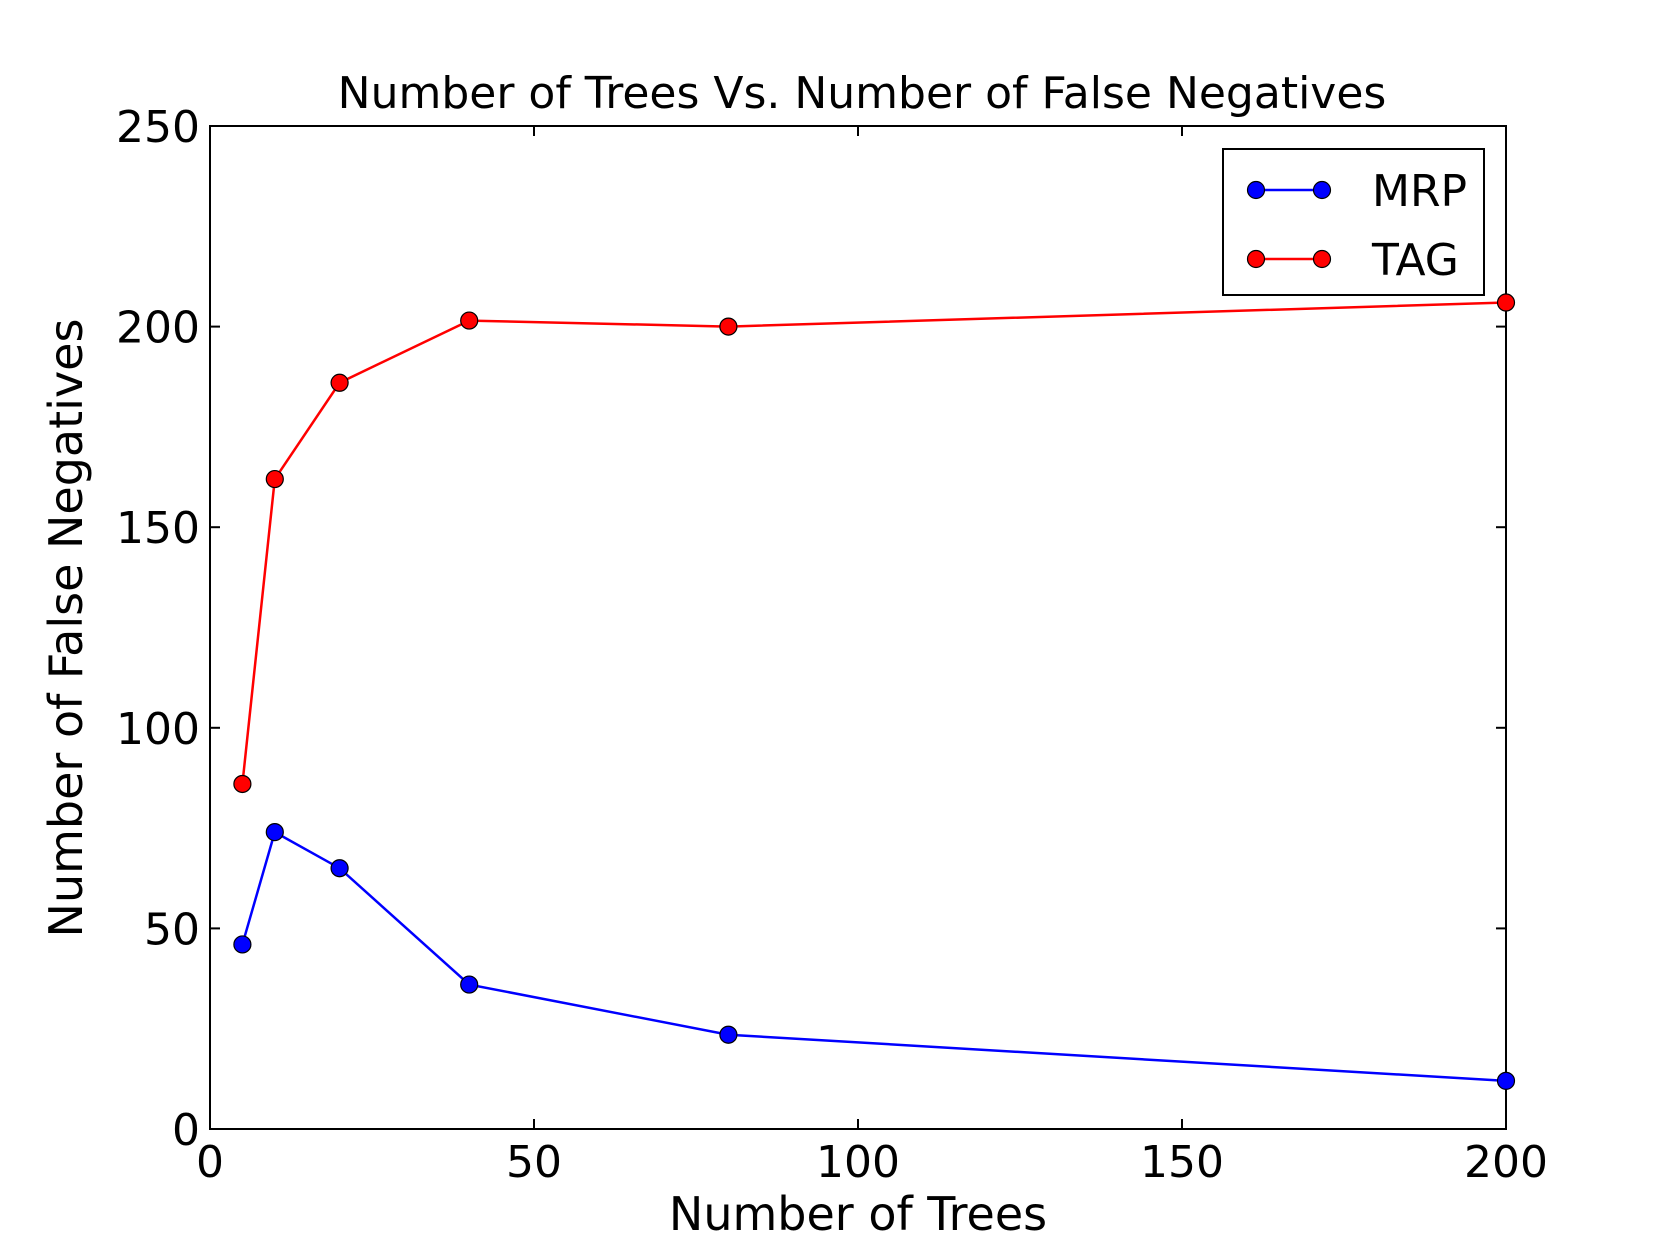 The image size is (1658, 1244). What do you see at coordinates (1356, 191) in the screenshot?
I see `legend-item-mrp: MRP` at bounding box center [1356, 191].